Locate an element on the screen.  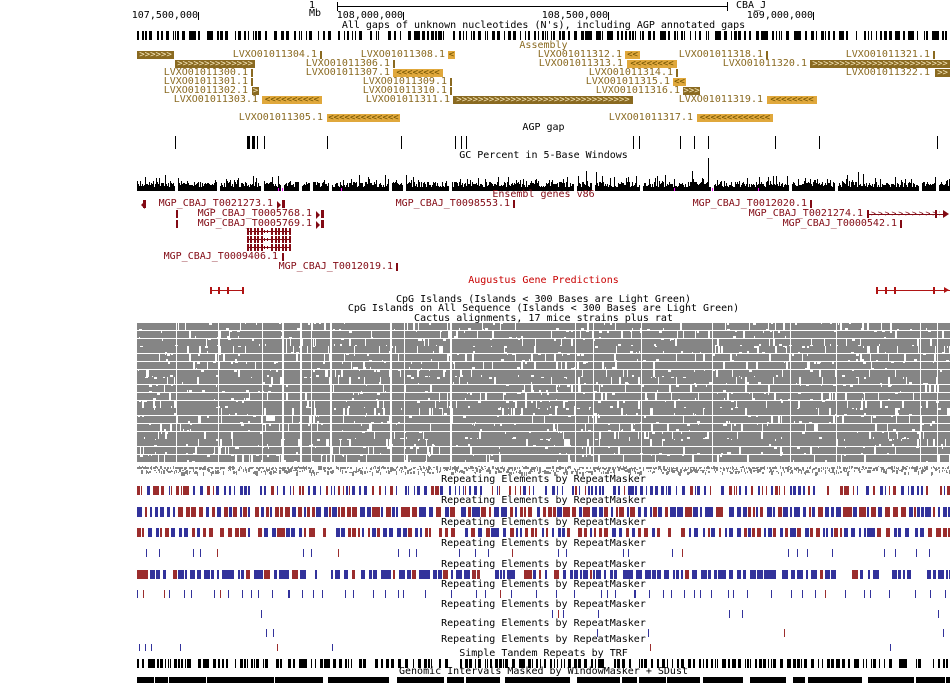
track-label-rmsk6: Repeating Elements by RepeatMasker is located at coordinates (543, 584).